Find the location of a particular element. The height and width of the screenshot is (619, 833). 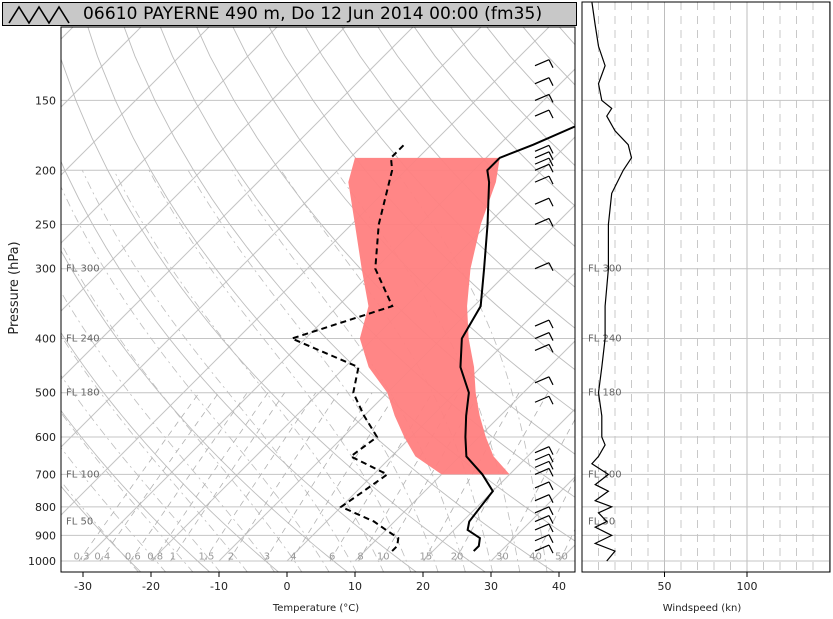

x-tick-label: 20 is located at coordinates (423, 586).